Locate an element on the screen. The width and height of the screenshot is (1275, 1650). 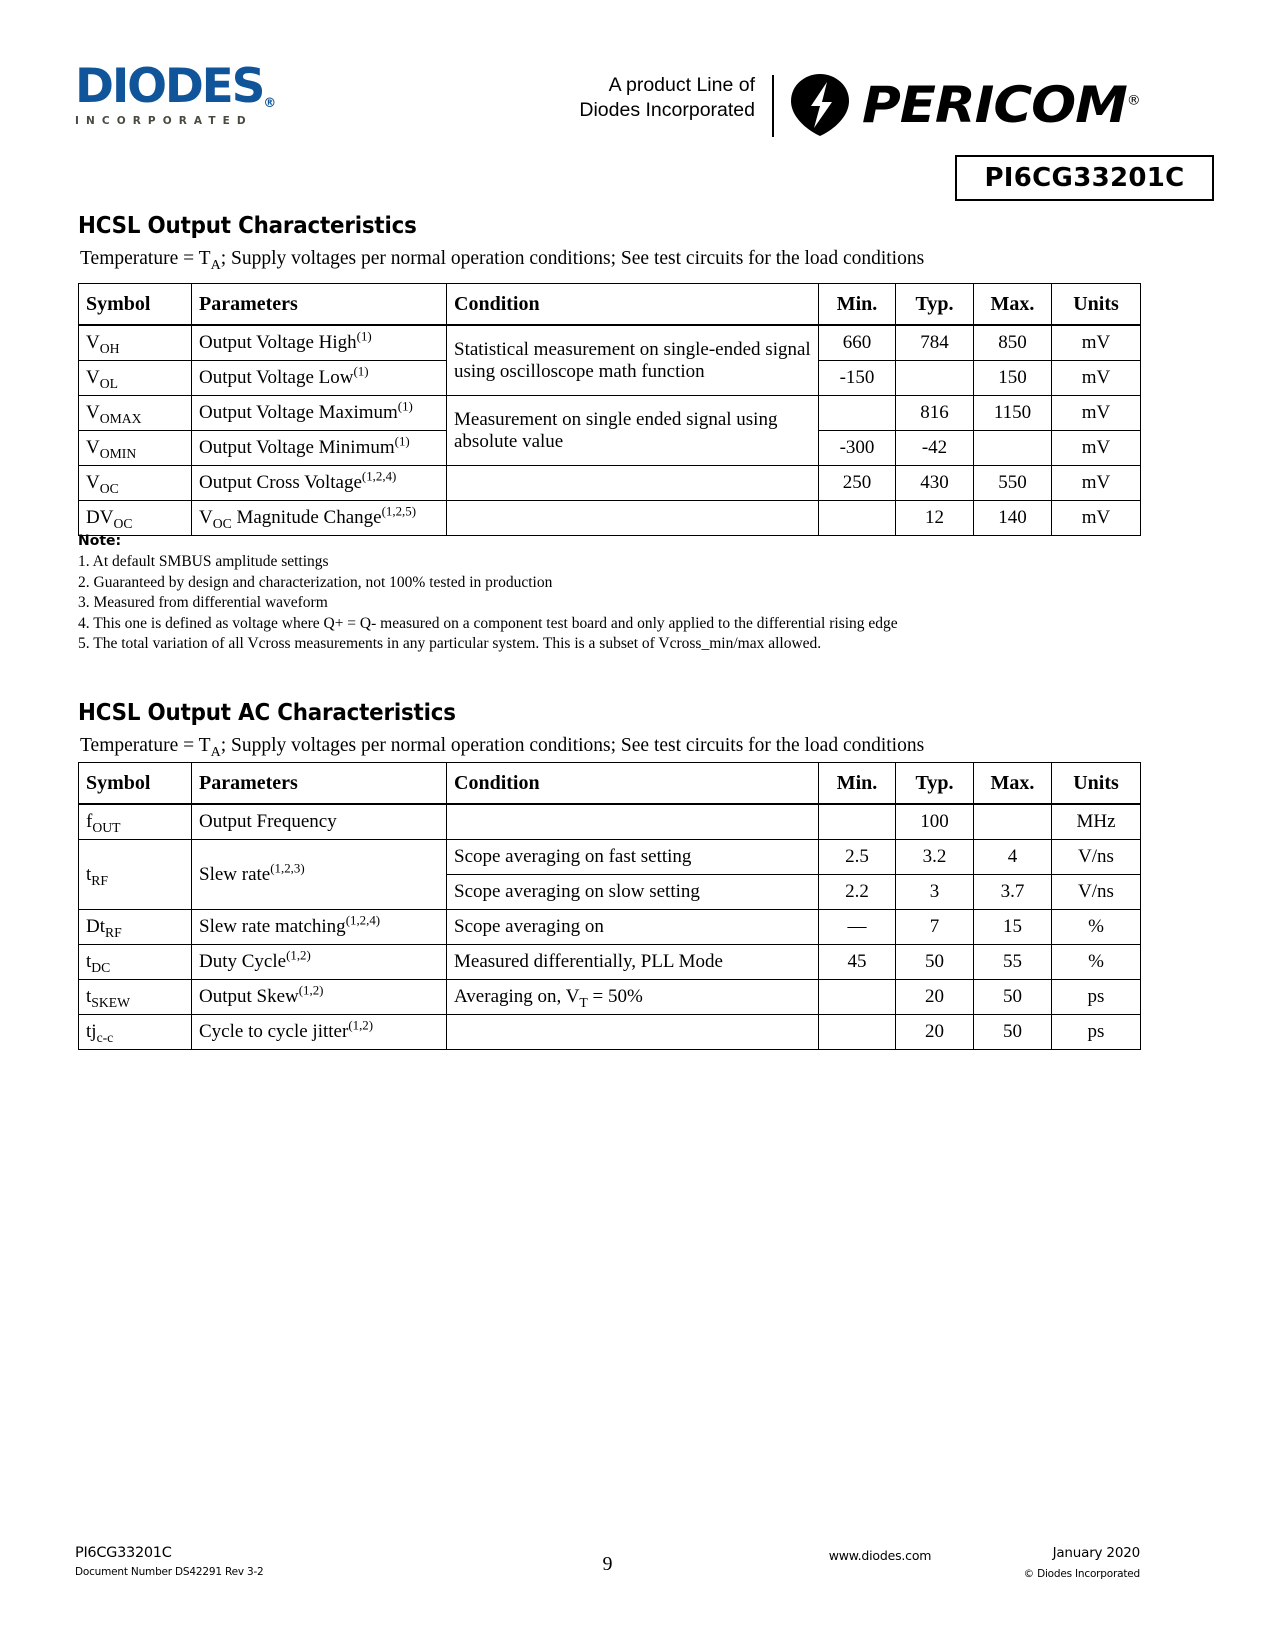
pericom-bolt-icon is located at coordinates (820, 105).